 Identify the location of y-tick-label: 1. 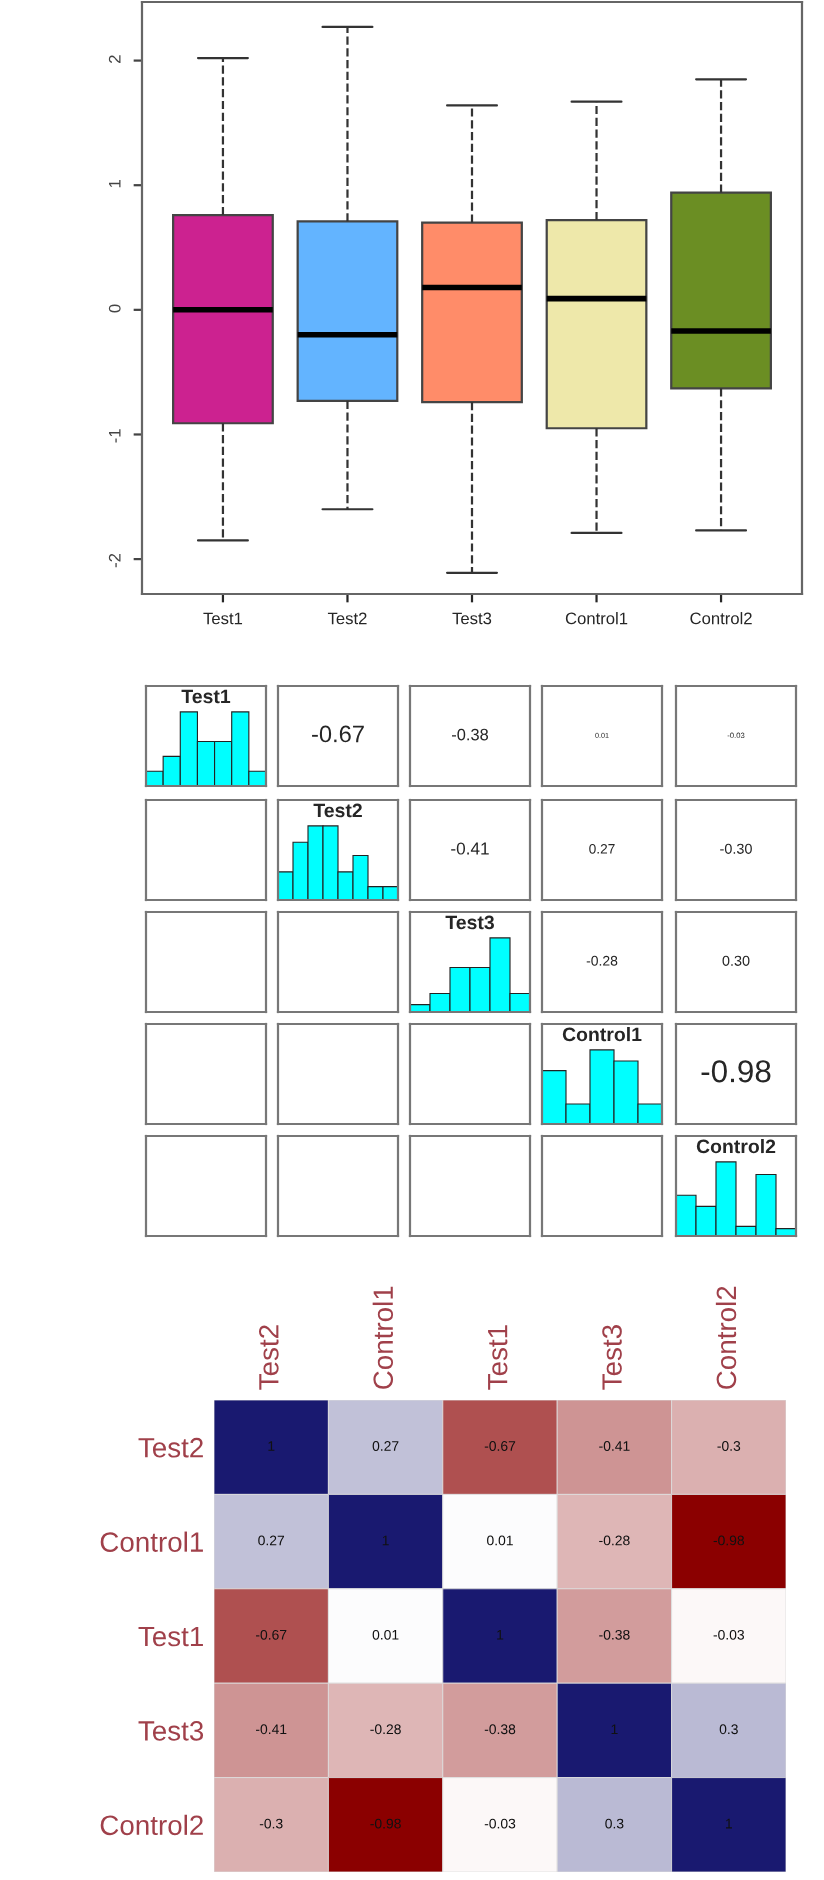
(115, 183).